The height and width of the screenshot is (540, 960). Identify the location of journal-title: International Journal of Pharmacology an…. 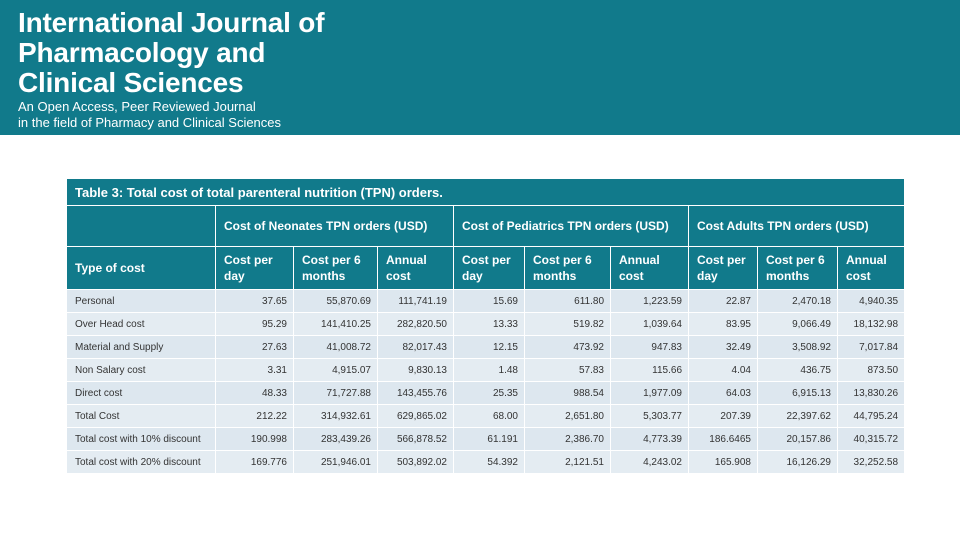
(278, 53).